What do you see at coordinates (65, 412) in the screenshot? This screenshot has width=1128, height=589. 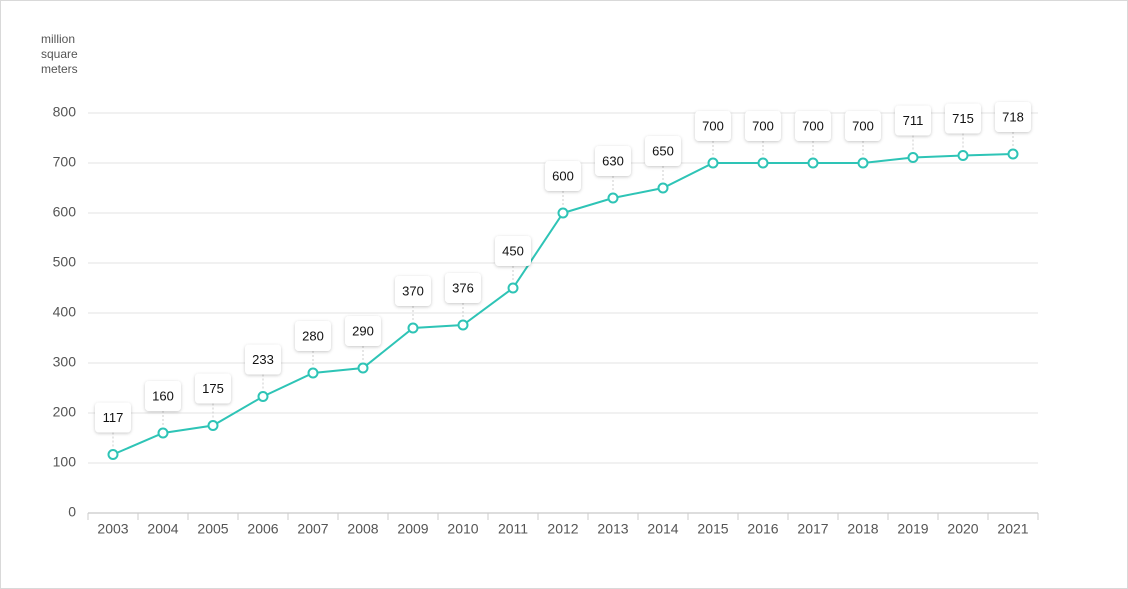 I see `y-tick-label: 200` at bounding box center [65, 412].